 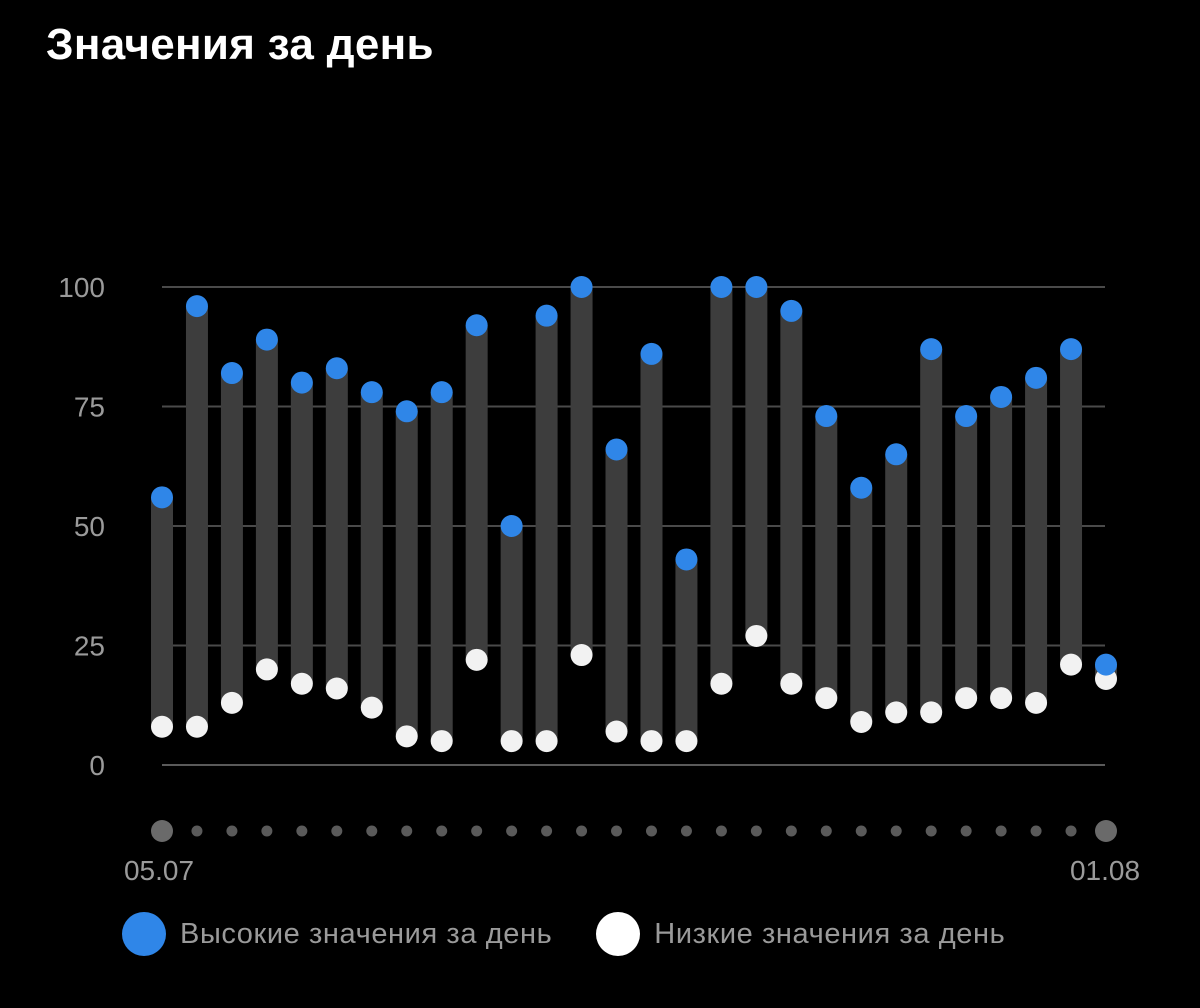 I want to click on legend-low-marker, so click(x=618, y=934).